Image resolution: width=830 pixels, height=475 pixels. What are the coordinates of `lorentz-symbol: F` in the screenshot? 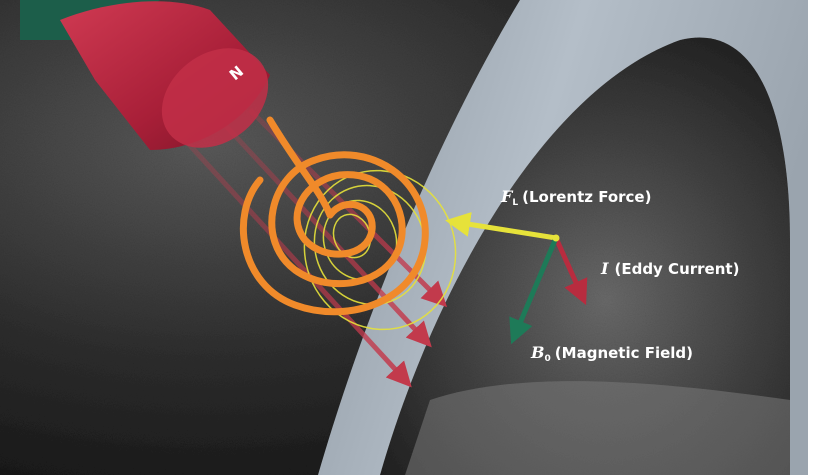 It's located at (507, 196).